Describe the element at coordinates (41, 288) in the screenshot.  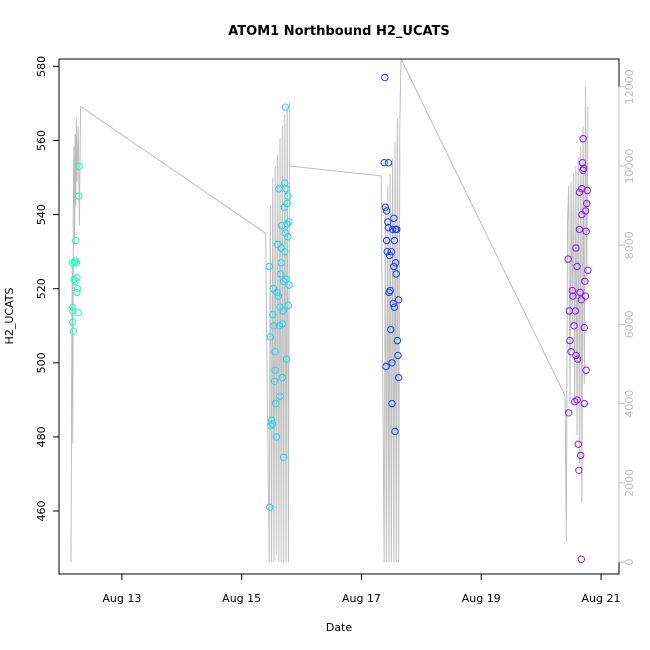
I see `y-tick-label: 520` at that location.